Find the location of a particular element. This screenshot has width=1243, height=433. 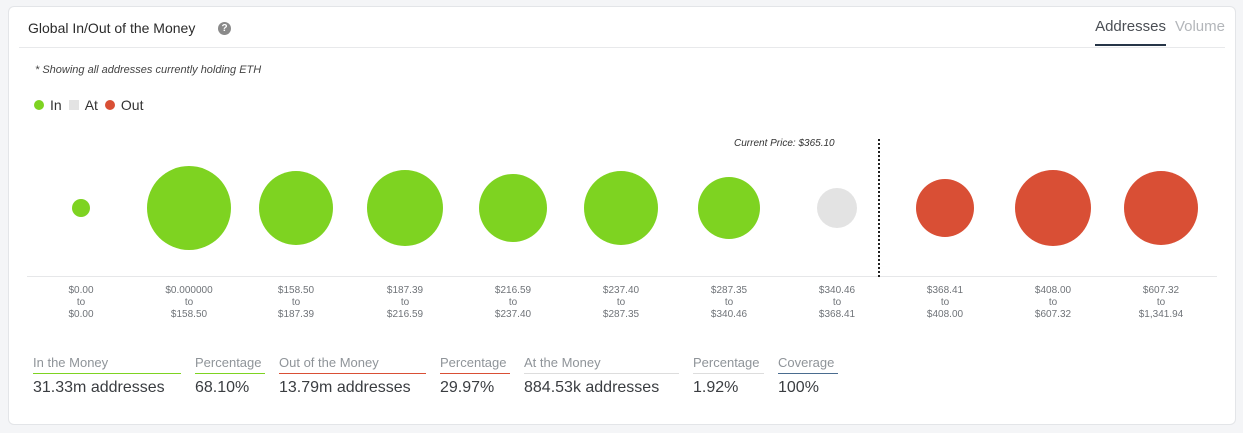

range-from: $340.46 is located at coordinates (837, 290).